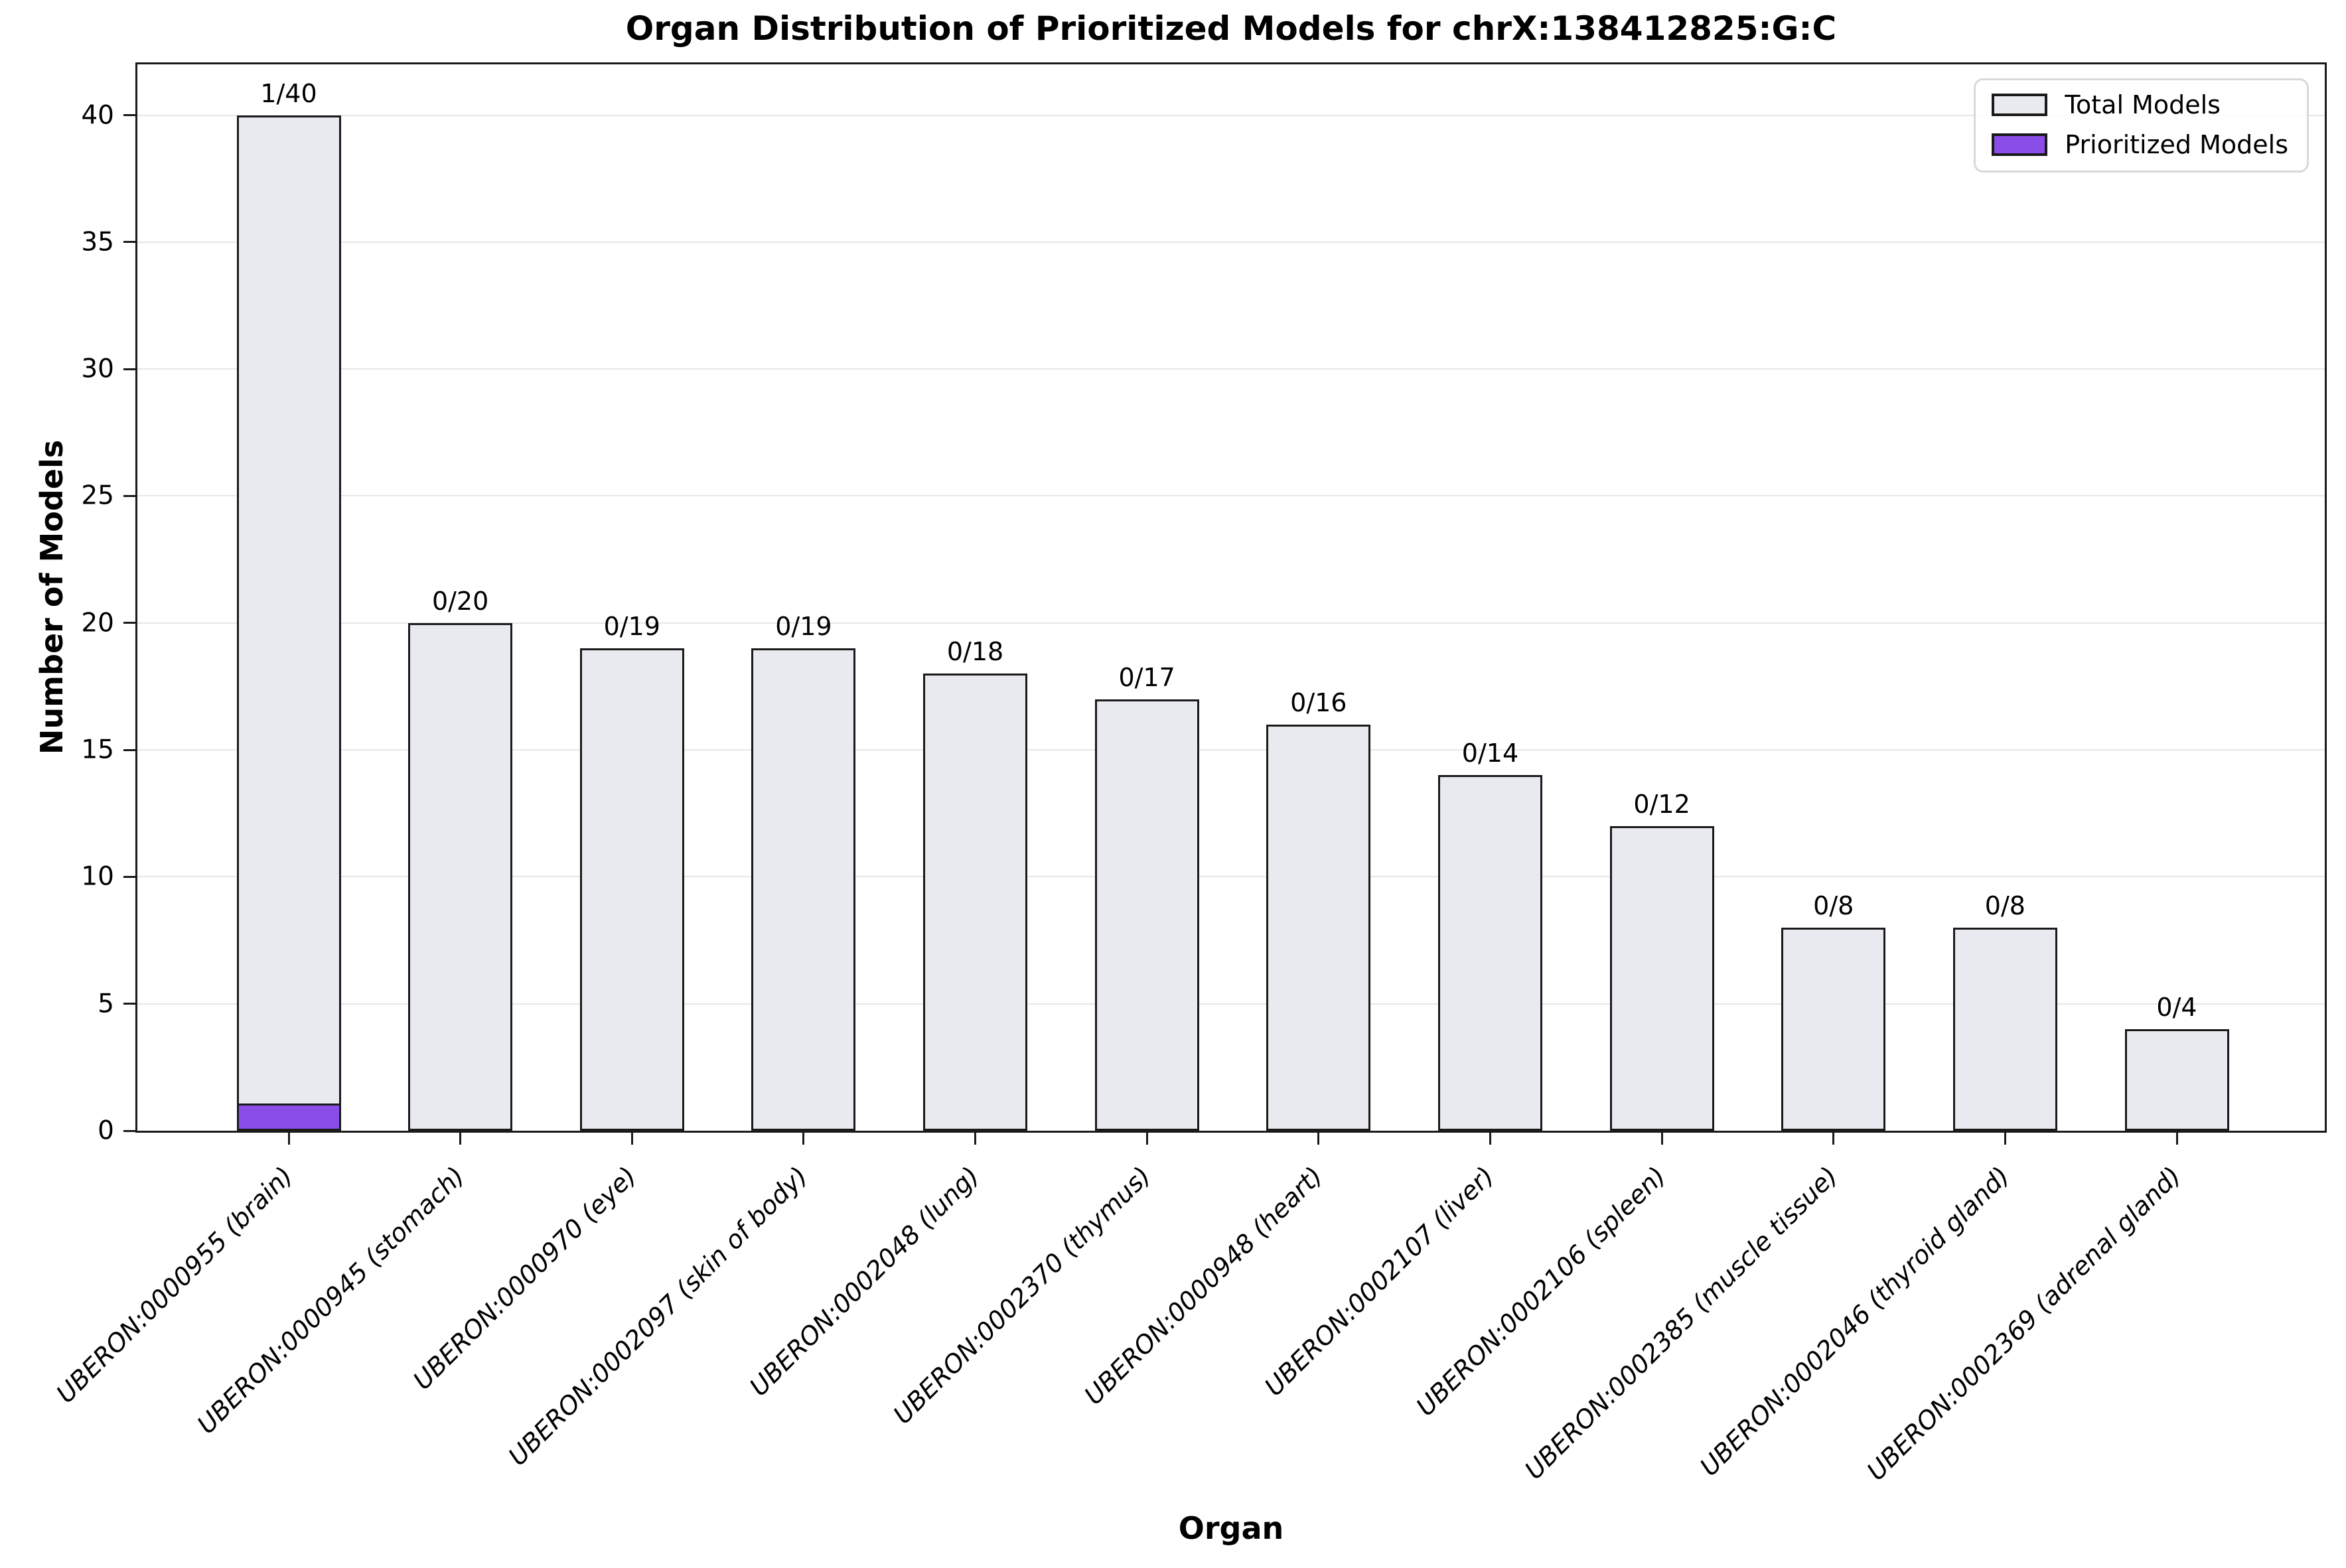 The width and height of the screenshot is (2346, 1568). I want to click on legend-item: Prioritized Models, so click(2140, 144).